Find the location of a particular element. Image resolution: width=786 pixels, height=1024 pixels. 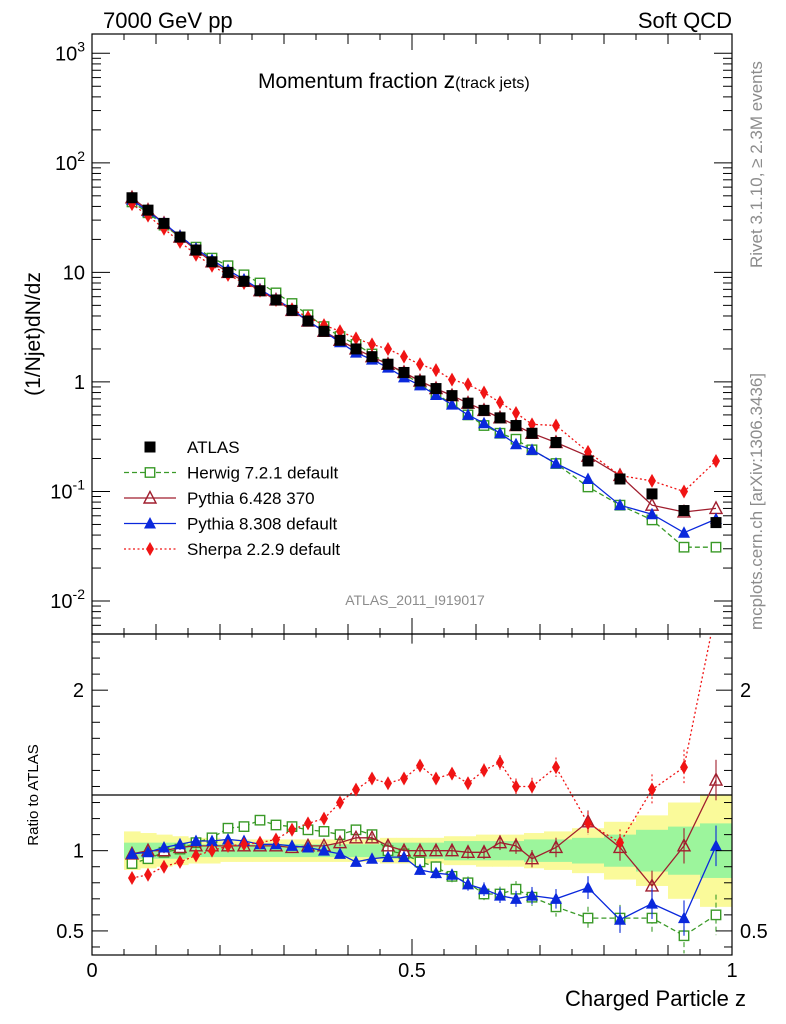

legend-marker-pythia8 is located at coordinates (150, 523).